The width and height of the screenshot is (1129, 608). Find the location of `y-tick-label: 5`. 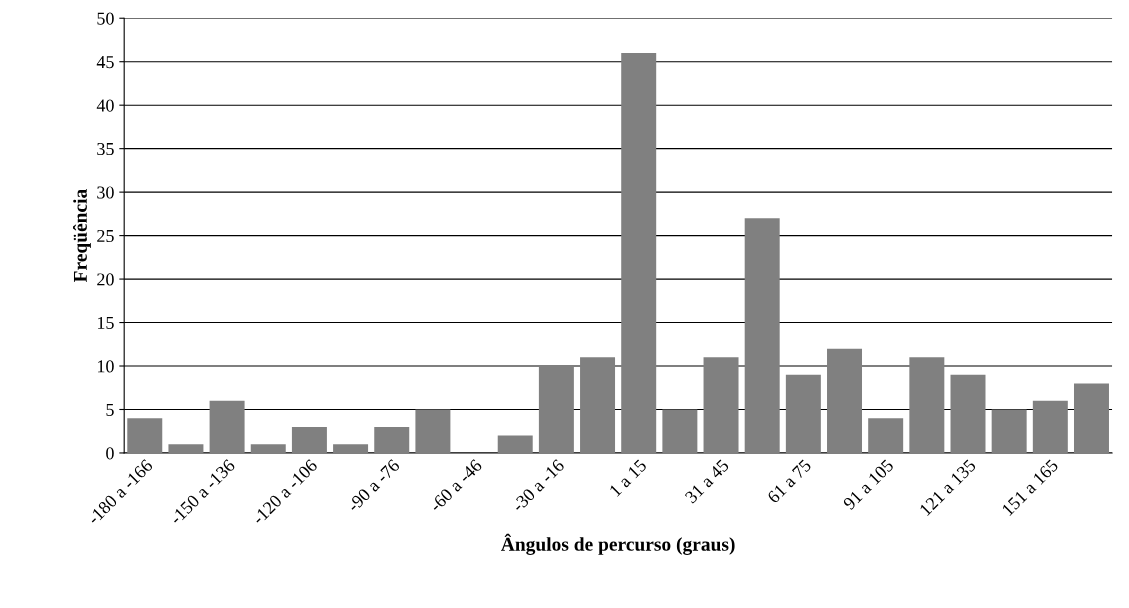

y-tick-label: 5 is located at coordinates (110, 409).